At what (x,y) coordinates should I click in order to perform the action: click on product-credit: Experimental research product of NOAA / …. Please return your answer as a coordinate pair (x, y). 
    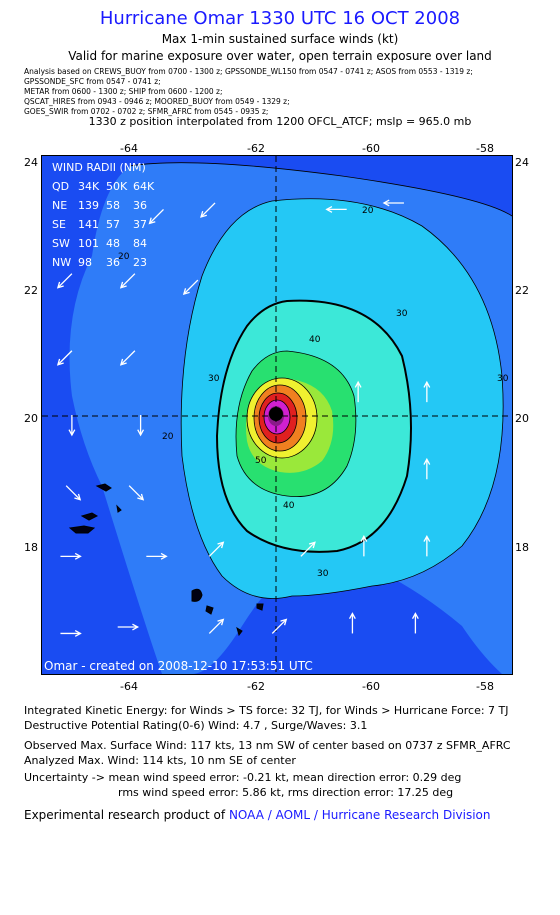
    Looking at the image, I should click on (257, 815).